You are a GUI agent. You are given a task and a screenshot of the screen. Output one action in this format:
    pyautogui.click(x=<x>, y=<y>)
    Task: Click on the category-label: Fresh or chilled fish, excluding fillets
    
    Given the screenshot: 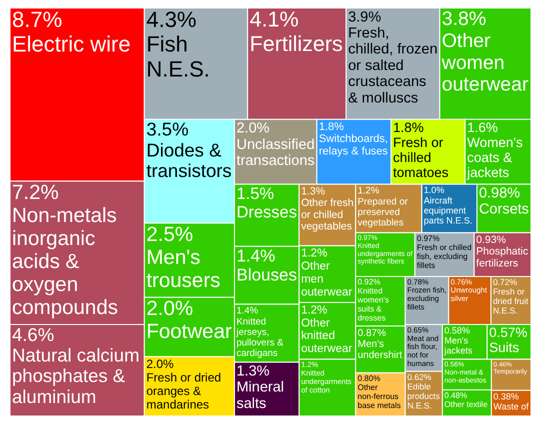 What is the action you would take?
    pyautogui.click(x=444, y=256)
    